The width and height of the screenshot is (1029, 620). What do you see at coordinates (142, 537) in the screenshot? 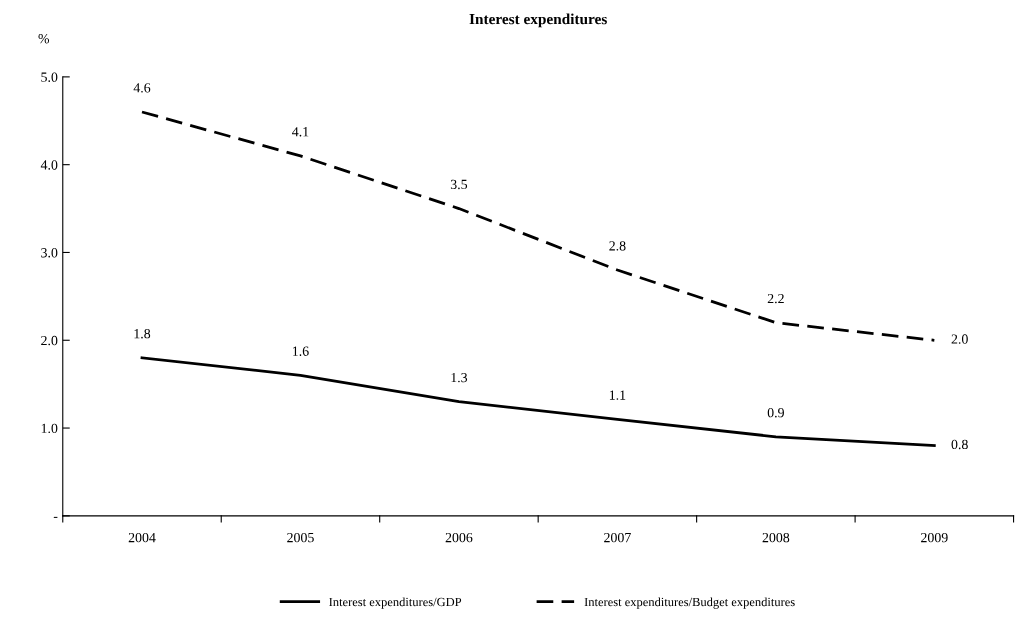
I see `x-tick-label: 2004` at bounding box center [142, 537].